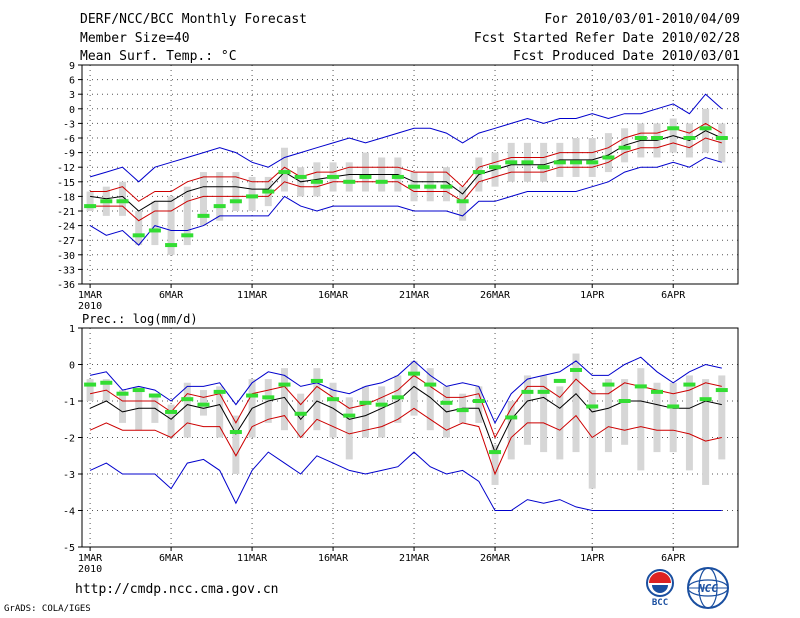 The height and width of the screenshot is (618, 800). I want to click on bcc-logo: BCC, so click(660, 588).